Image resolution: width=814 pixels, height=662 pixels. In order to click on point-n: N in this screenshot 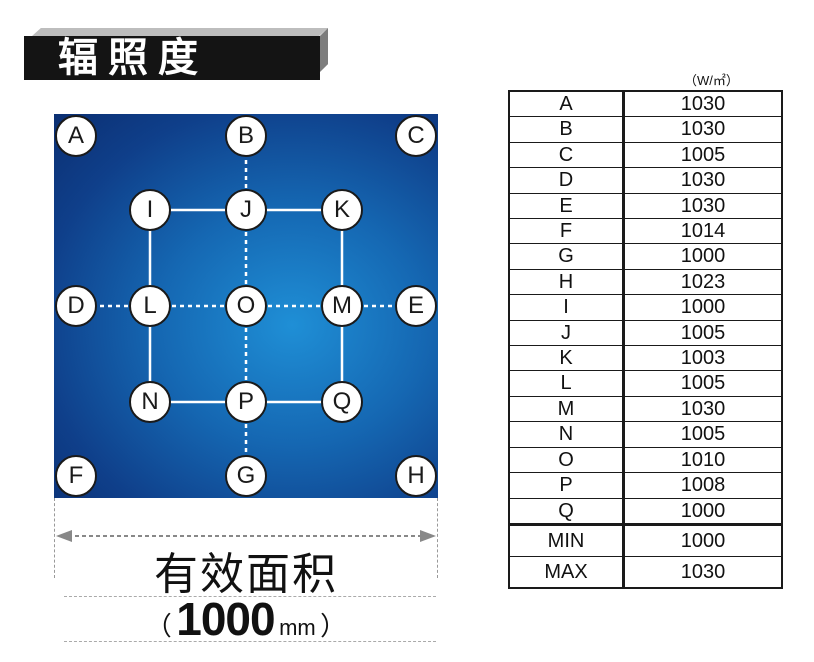, I will do `click(150, 402)`.